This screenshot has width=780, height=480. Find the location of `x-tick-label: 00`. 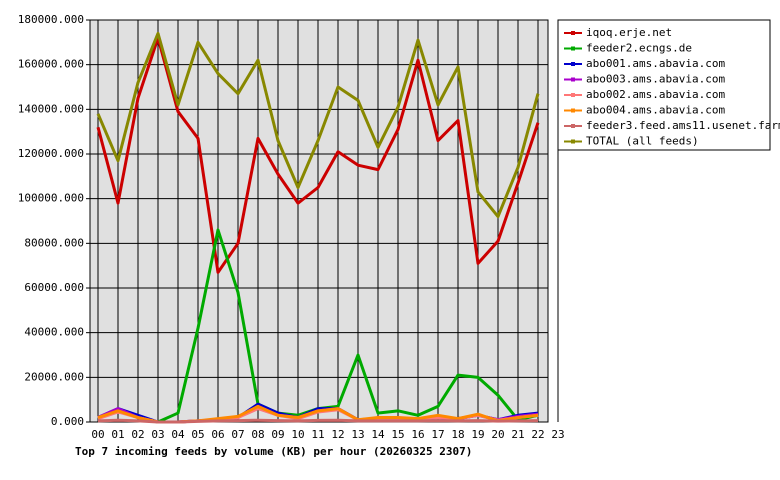

x-tick-label: 00 is located at coordinates (97, 434).